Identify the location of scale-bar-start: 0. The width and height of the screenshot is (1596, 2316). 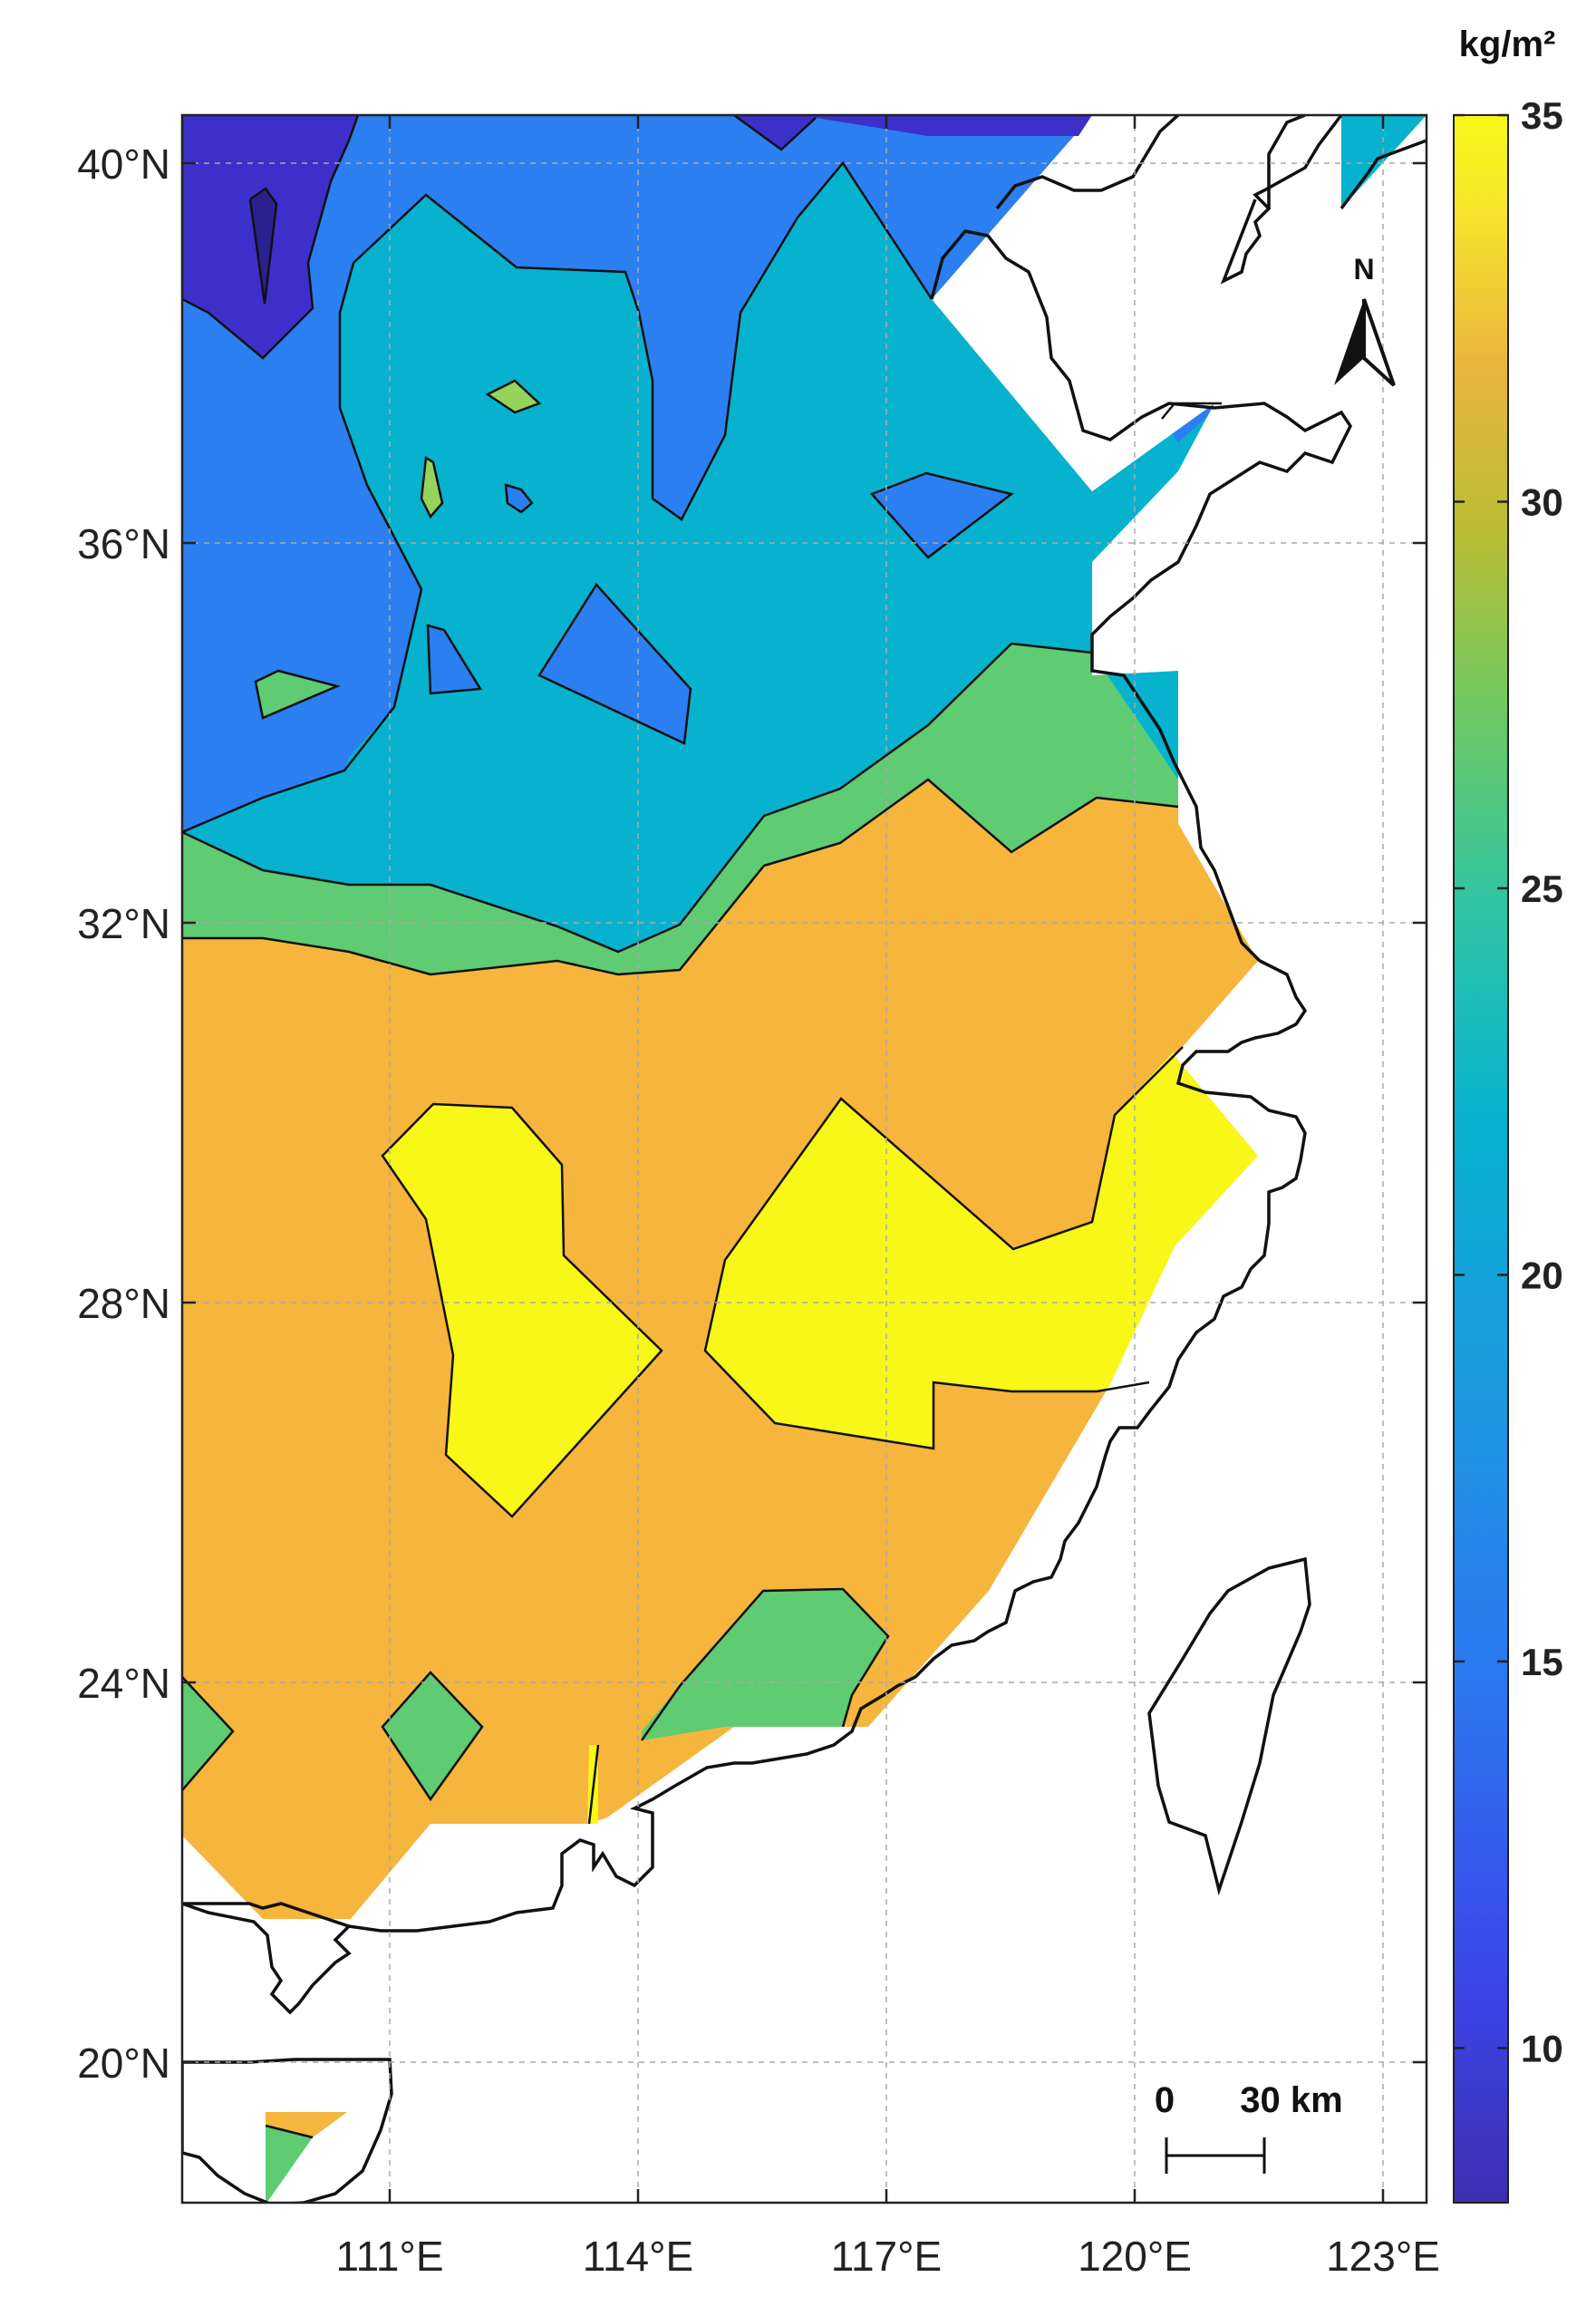
(1165, 2100).